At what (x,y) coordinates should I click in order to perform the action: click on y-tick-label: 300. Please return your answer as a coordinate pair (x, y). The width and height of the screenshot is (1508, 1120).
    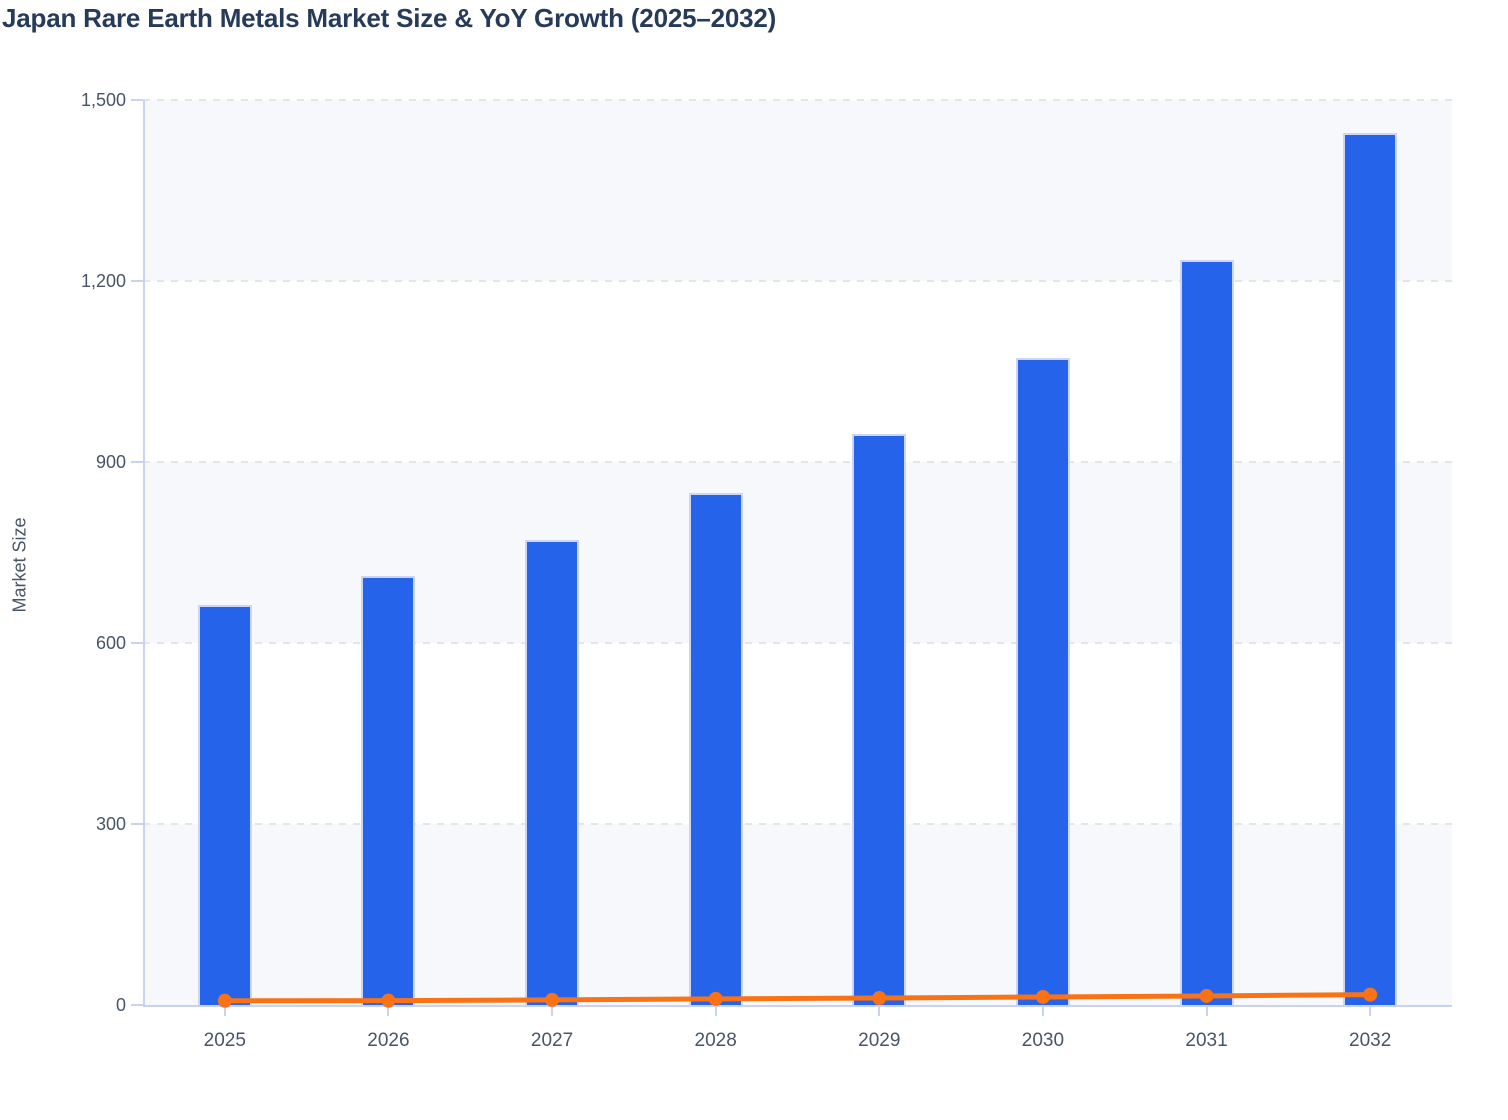
    Looking at the image, I should click on (110, 824).